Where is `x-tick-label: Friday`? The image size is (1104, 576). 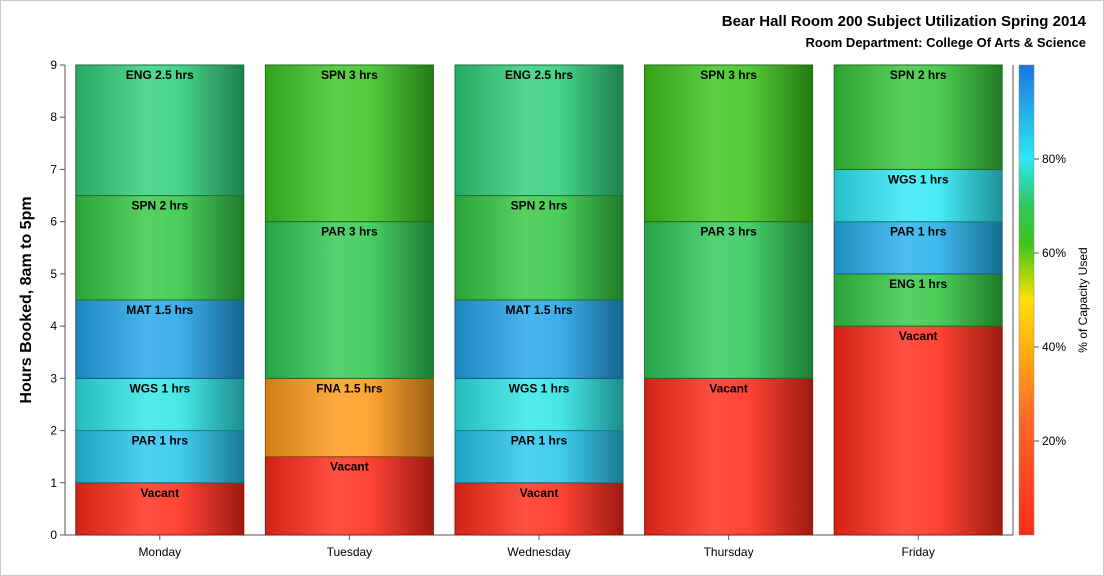 x-tick-label: Friday is located at coordinates (918, 552).